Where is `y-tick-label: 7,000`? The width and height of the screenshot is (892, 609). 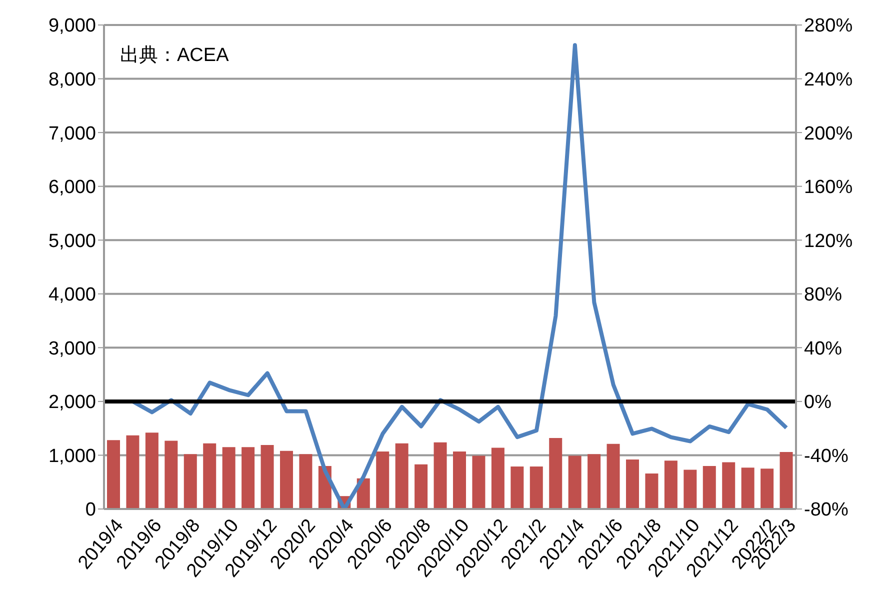
y-tick-label: 7,000 is located at coordinates (72, 133).